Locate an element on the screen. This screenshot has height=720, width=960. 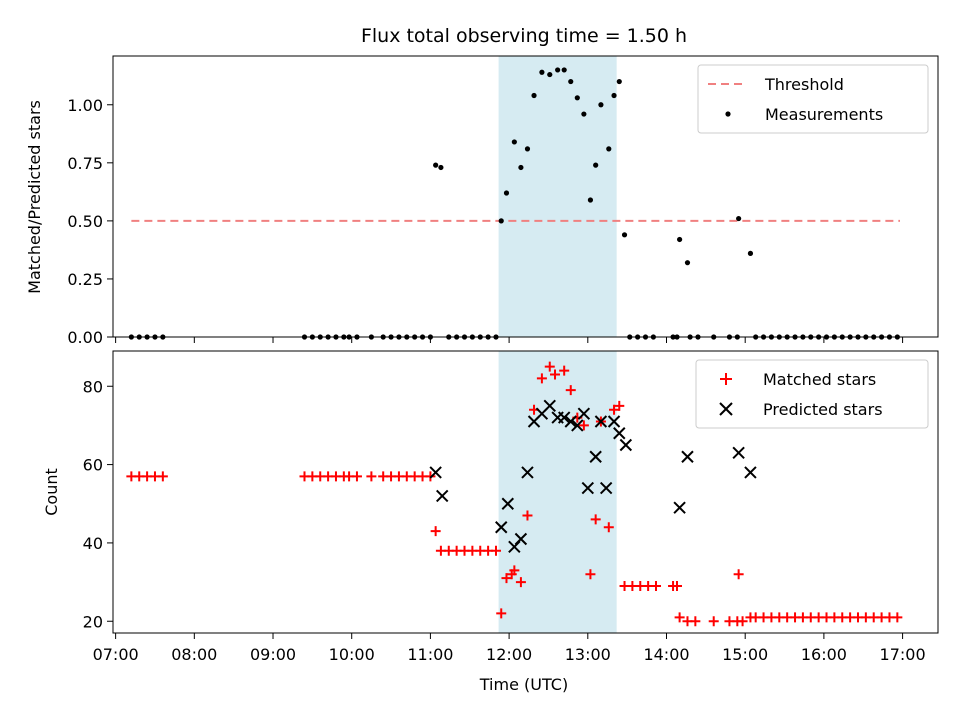
y-tick-label: 1.00 is located at coordinates (85, 105).